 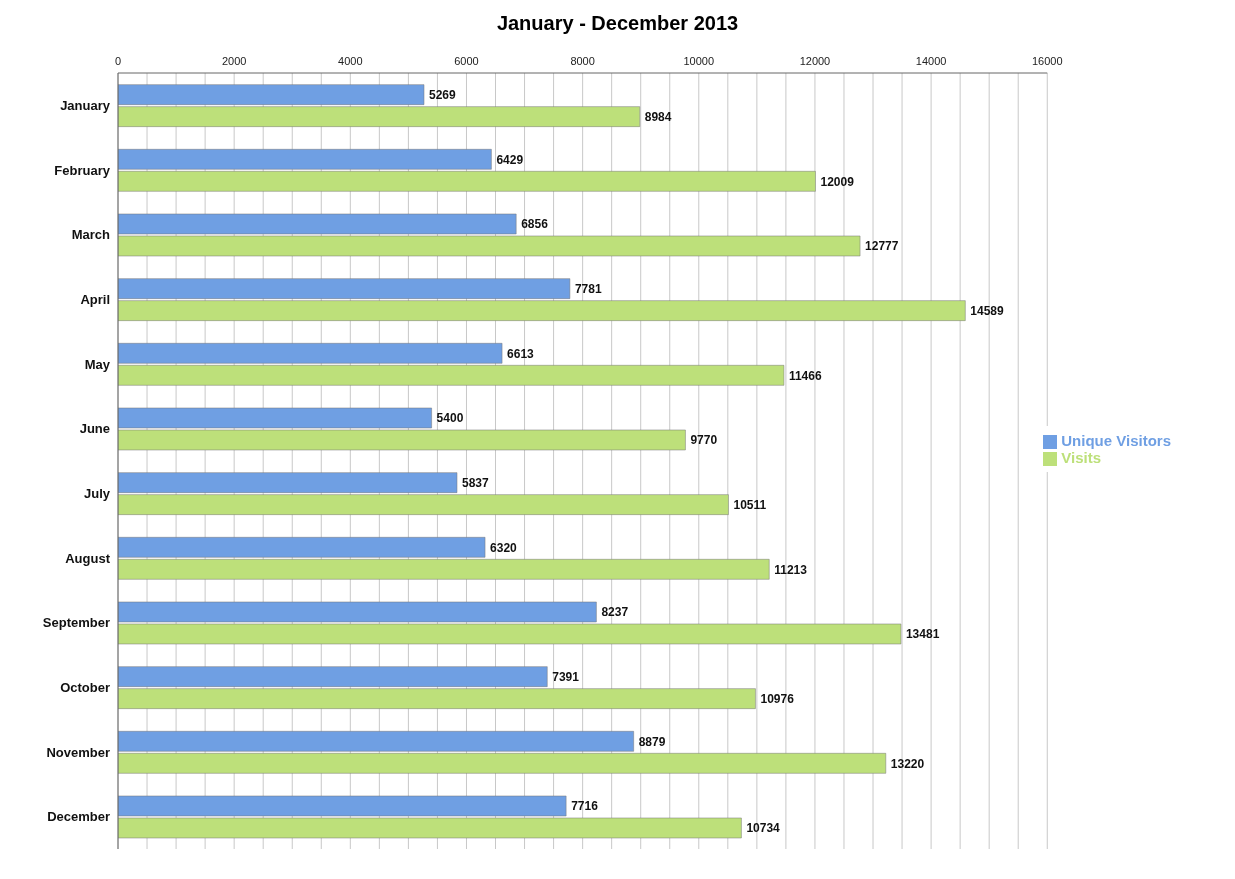 I want to click on data-label: 8237, so click(x=615, y=612).